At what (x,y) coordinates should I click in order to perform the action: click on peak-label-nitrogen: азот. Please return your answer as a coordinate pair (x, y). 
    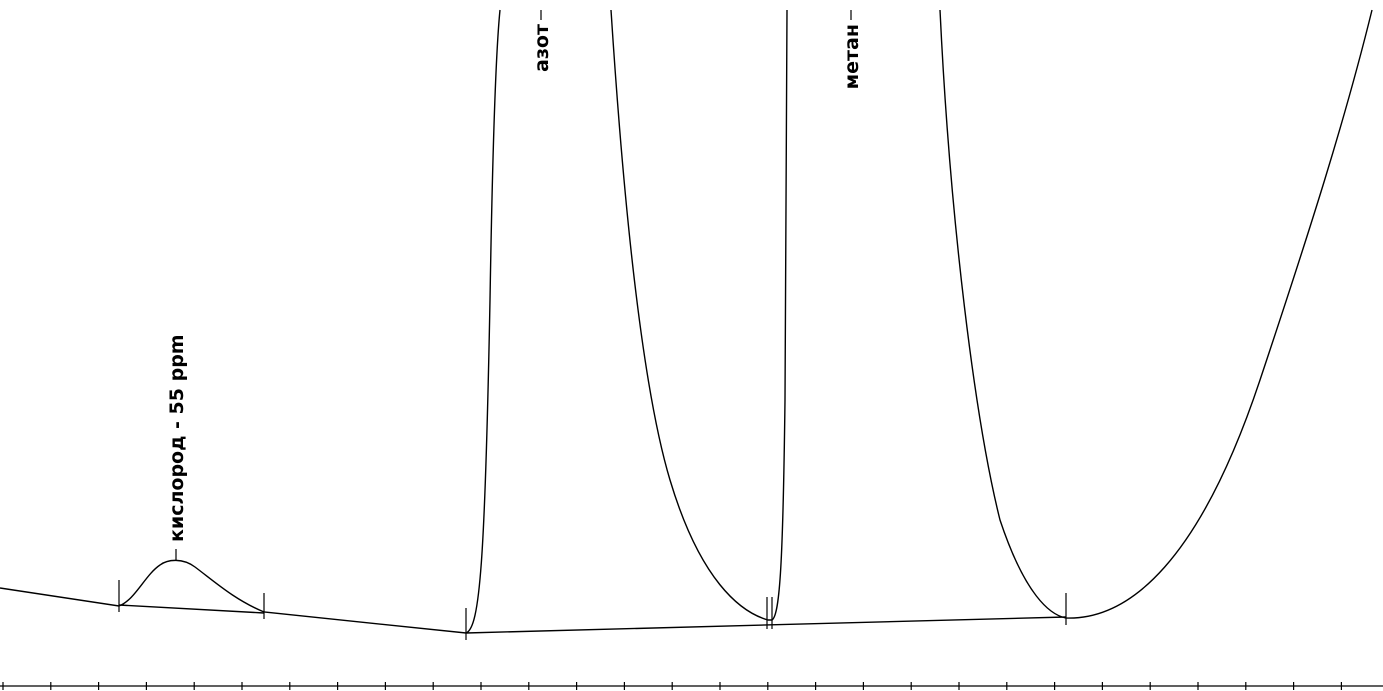
    Looking at the image, I should click on (542, 48).